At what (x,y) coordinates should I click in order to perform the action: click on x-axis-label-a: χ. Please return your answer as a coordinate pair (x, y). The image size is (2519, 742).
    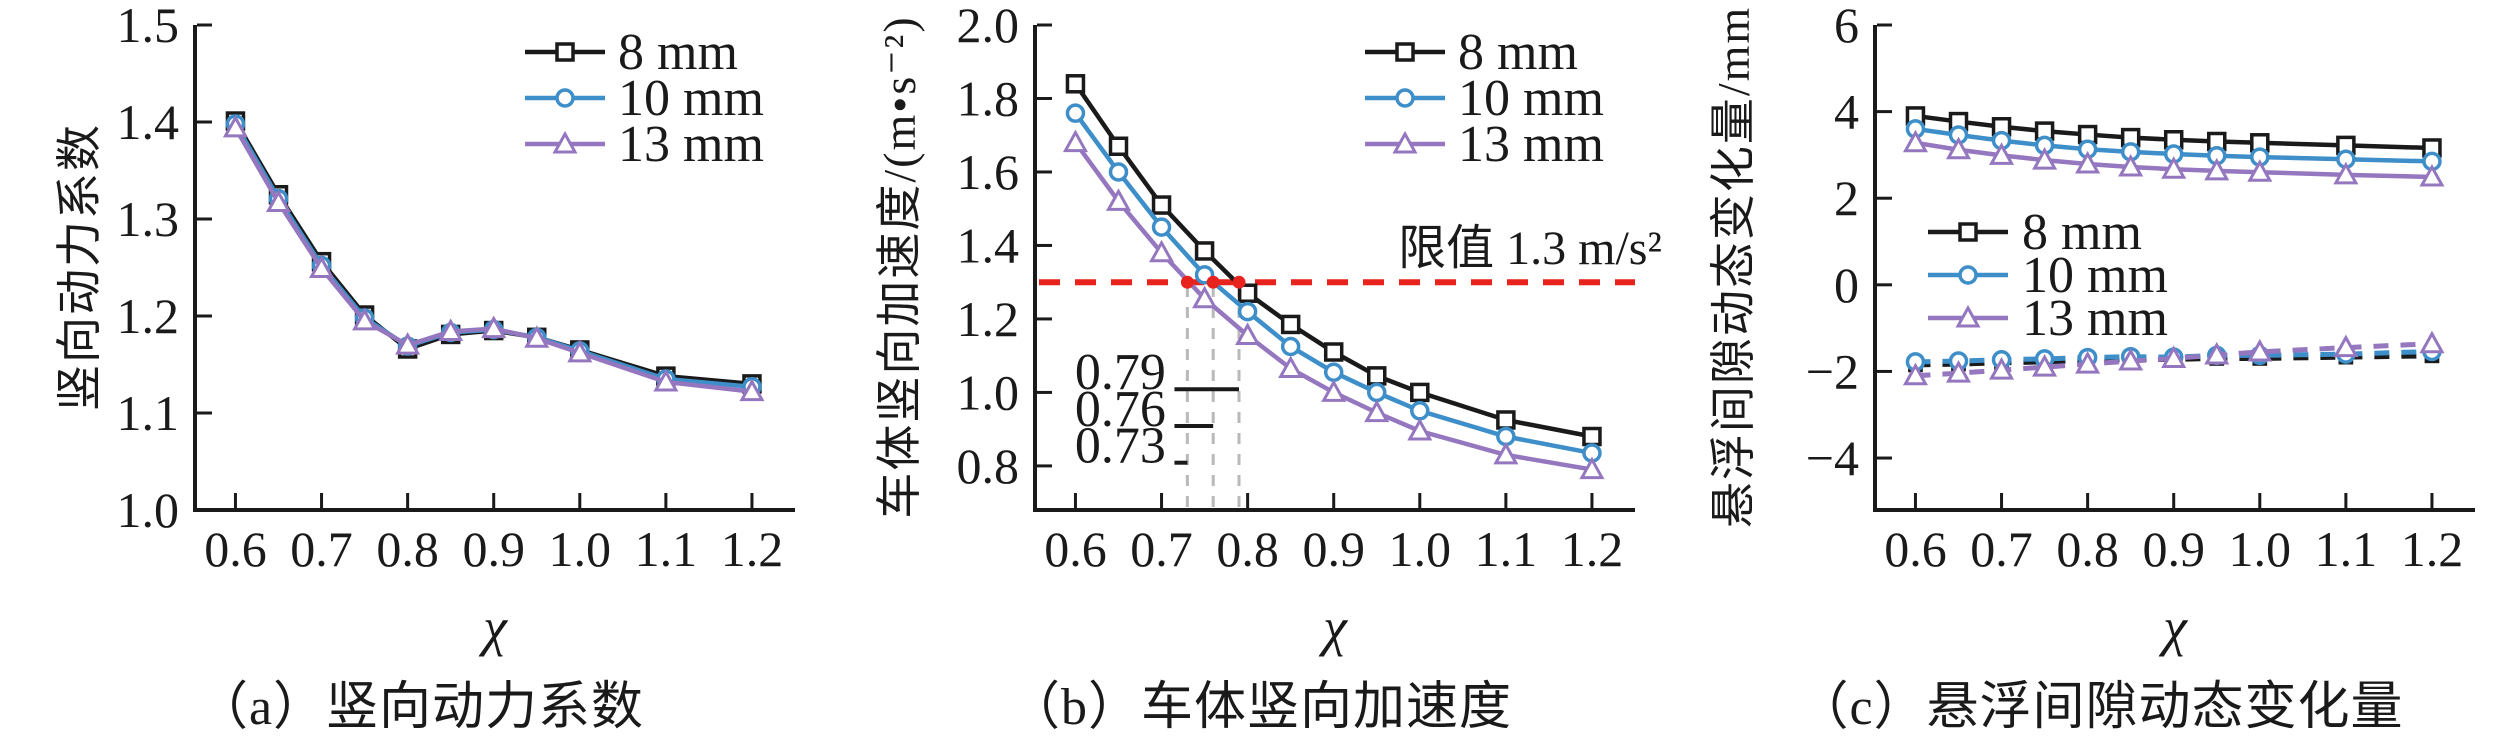
    Looking at the image, I should click on (495, 627).